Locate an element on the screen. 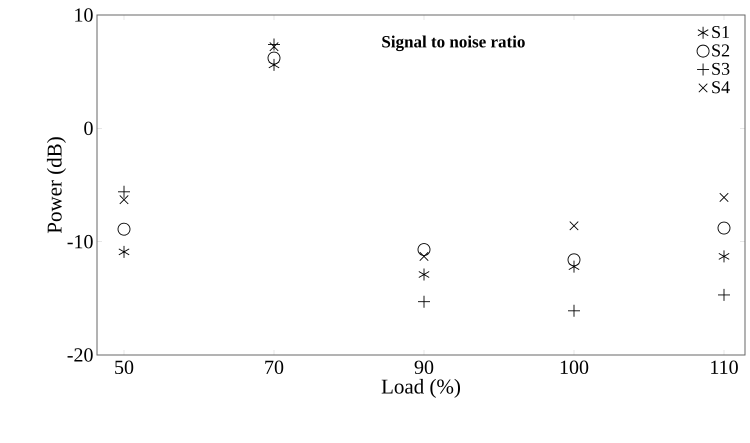  legend-label: S3 is located at coordinates (721, 68).